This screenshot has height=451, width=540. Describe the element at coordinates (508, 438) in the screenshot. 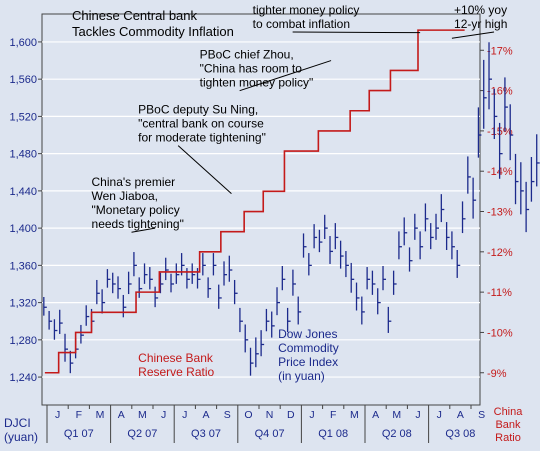

I see `right-axis-label-line: Ratio` at that location.